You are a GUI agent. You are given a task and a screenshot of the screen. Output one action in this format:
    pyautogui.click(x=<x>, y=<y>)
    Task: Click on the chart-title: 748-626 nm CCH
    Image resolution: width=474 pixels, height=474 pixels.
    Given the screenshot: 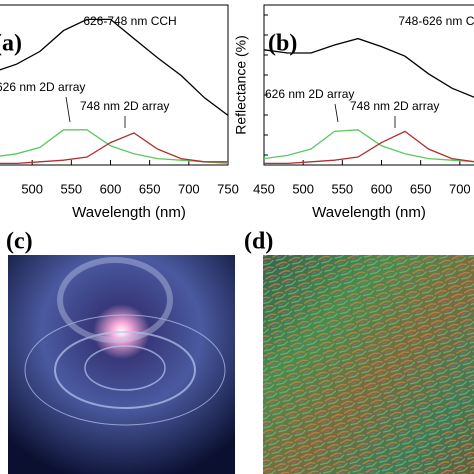 What is the action you would take?
    pyautogui.click(x=436, y=21)
    